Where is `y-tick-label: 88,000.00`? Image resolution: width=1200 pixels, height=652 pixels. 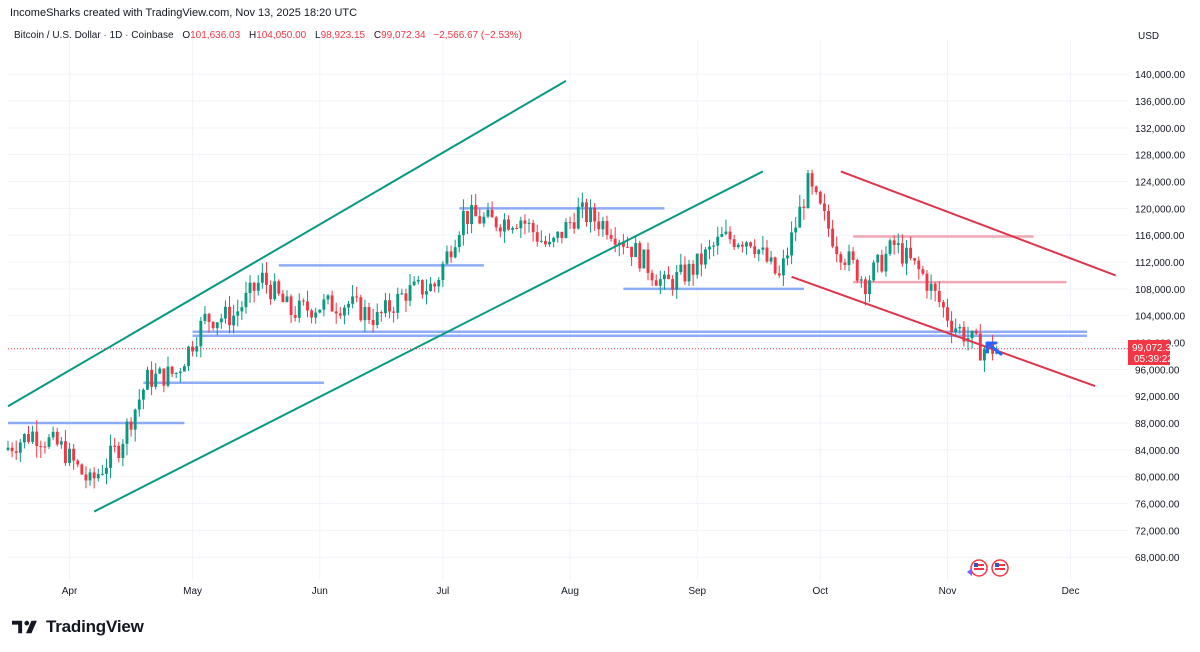 y-tick-label: 88,000.00 is located at coordinates (1157, 424).